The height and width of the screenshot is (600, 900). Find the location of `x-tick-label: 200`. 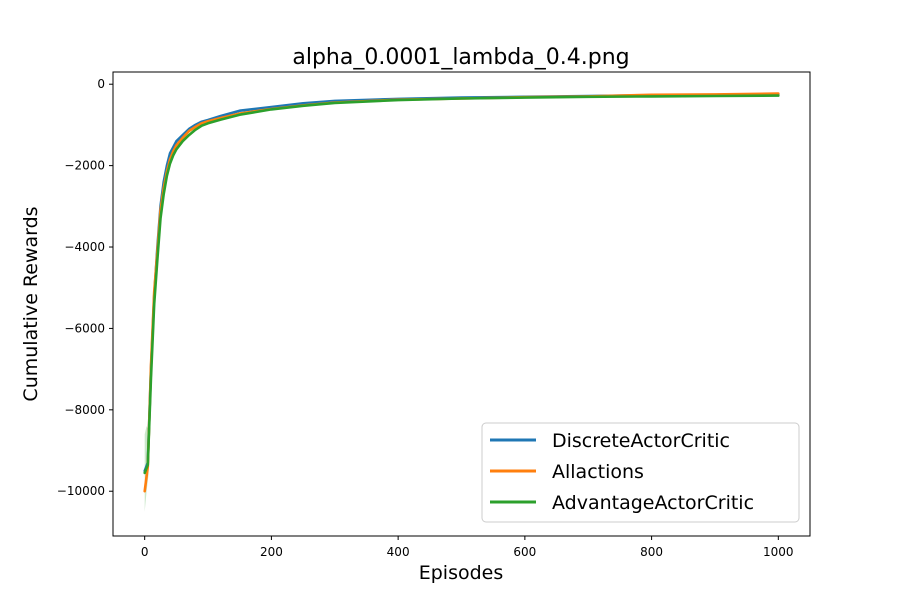

x-tick-label: 200 is located at coordinates (271, 552).